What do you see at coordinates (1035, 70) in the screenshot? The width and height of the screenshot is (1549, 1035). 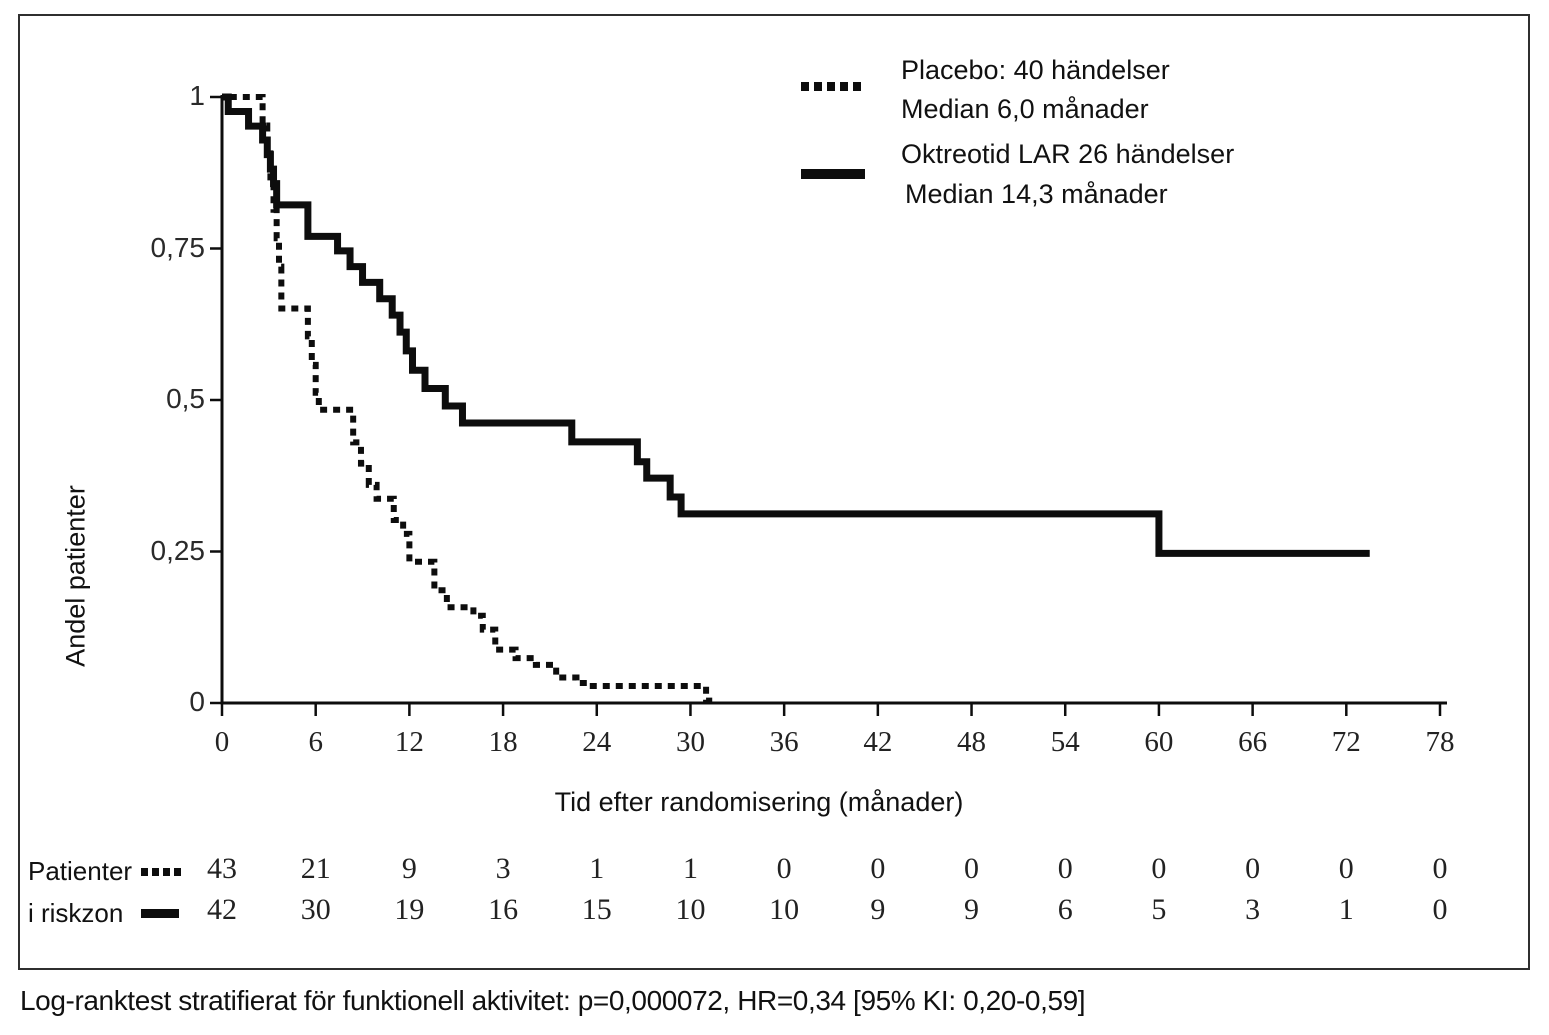 I see `legend-placebo-events: Placebo: 40 händelser` at bounding box center [1035, 70].